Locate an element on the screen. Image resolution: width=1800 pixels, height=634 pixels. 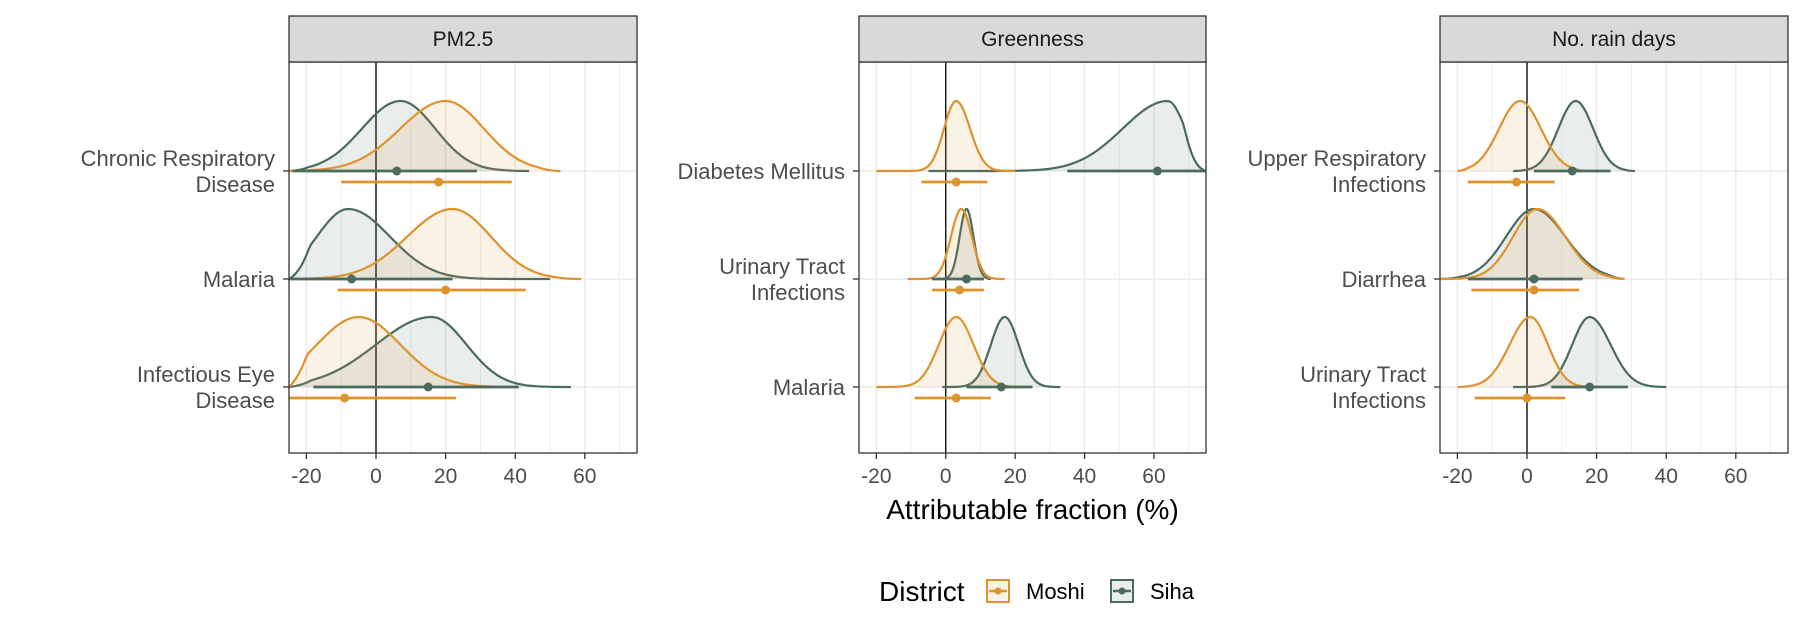
legend-key-siha is located at coordinates (1122, 591).